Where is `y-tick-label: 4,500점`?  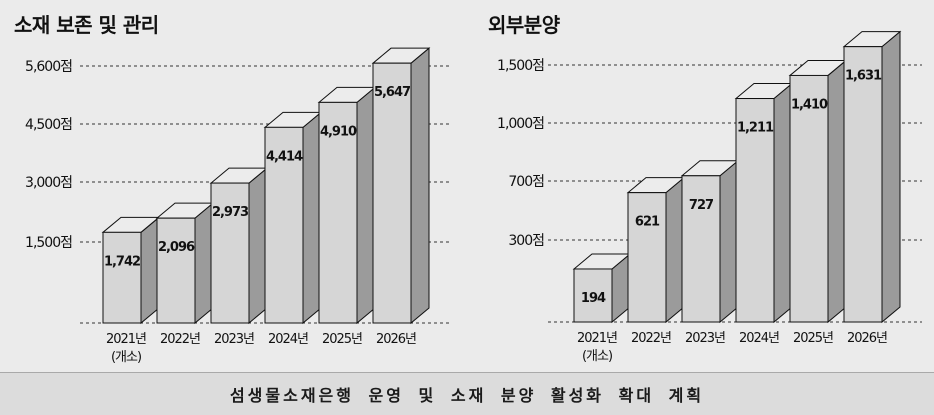 y-tick-label: 4,500점 is located at coordinates (48, 125).